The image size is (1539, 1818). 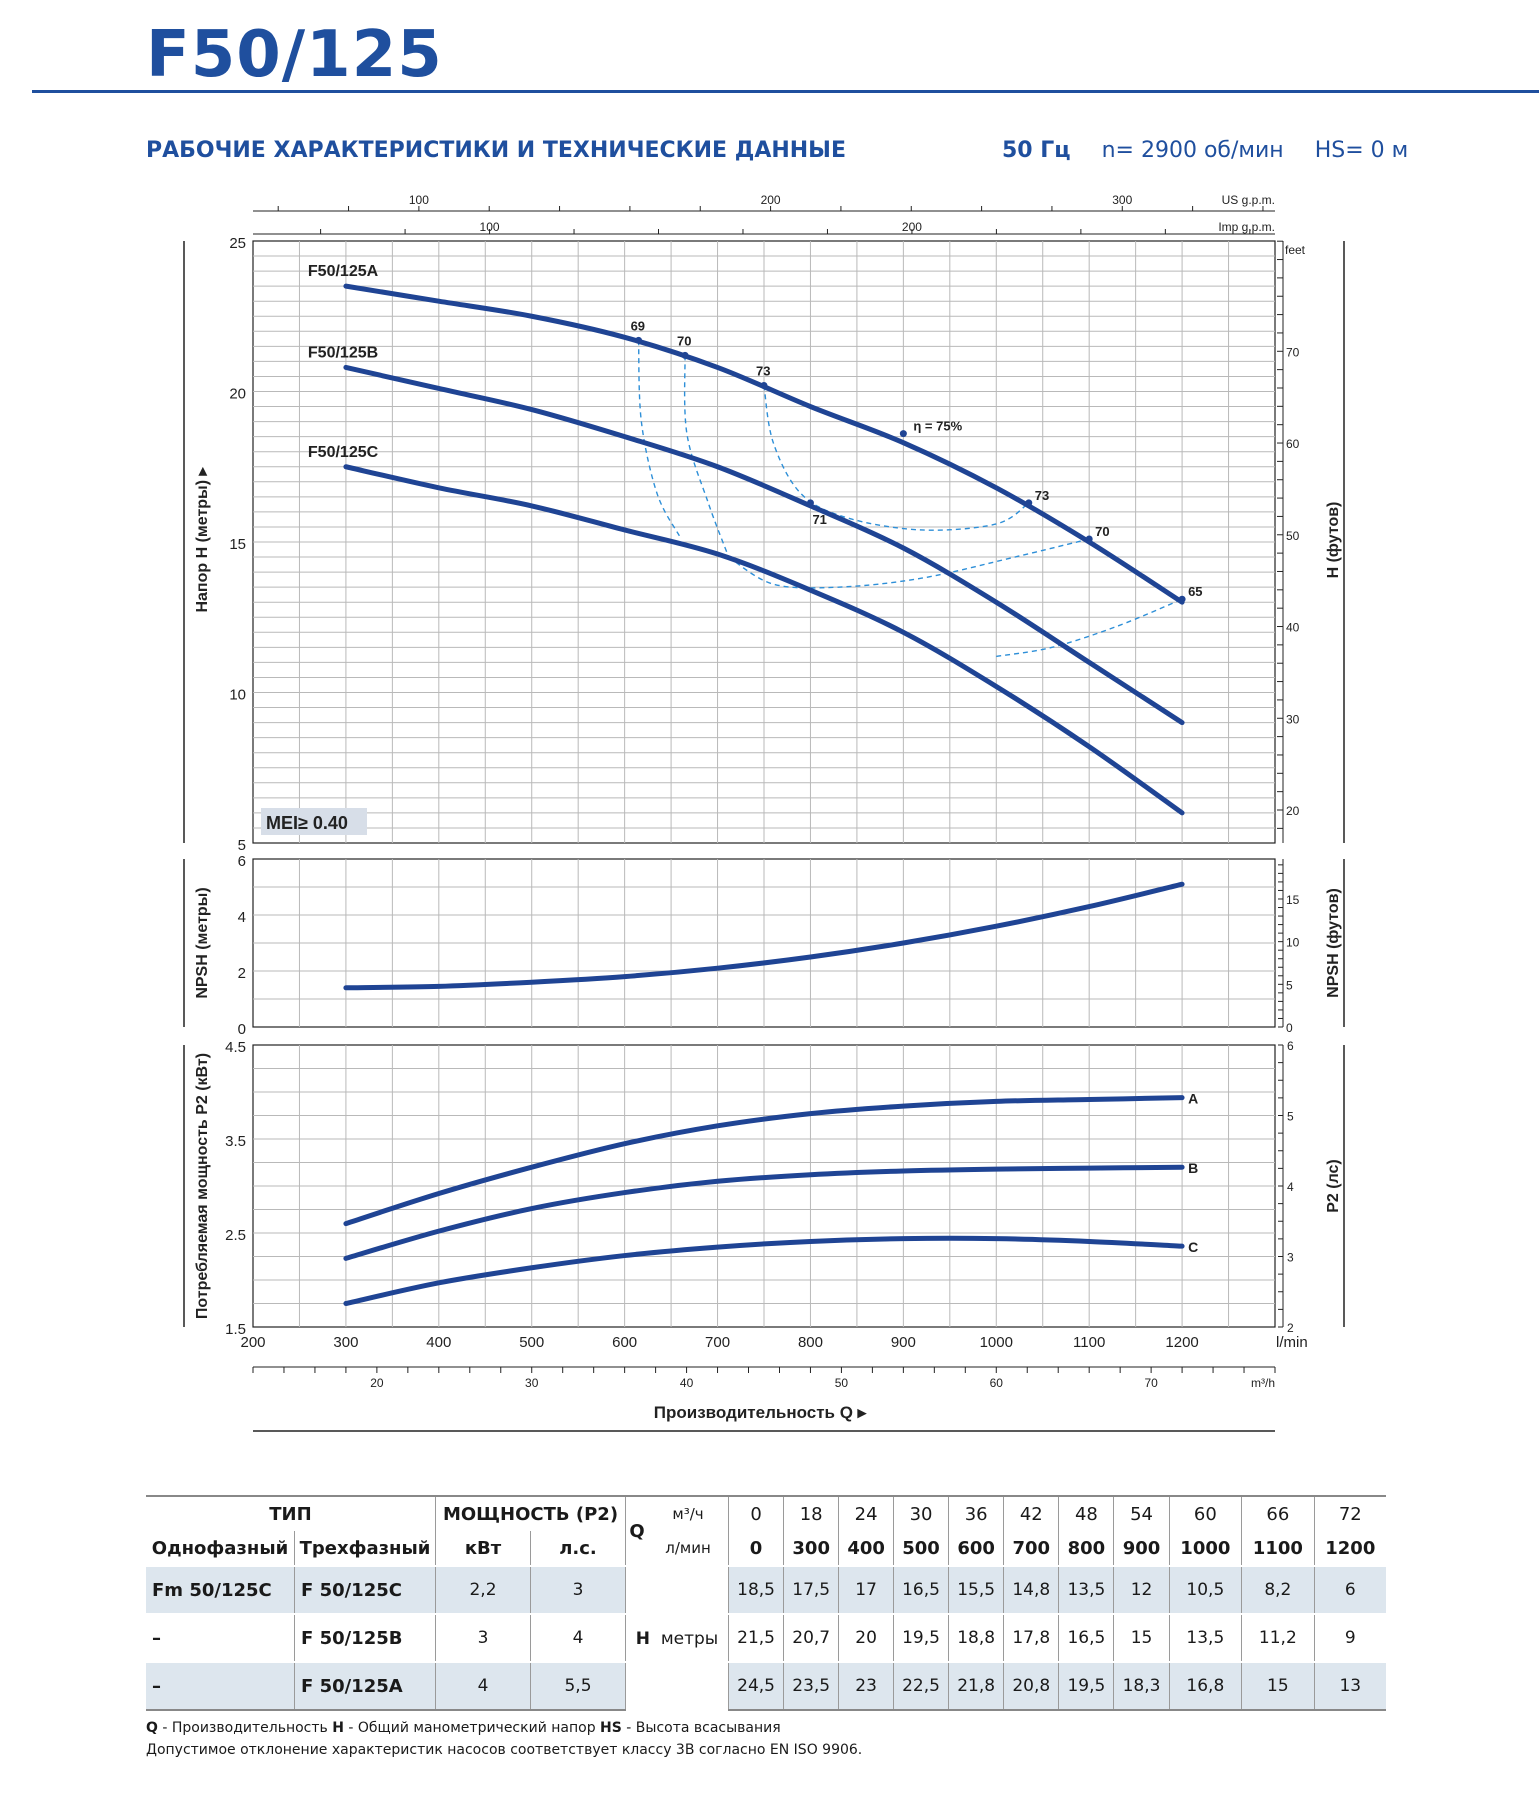 What do you see at coordinates (1293, 536) in the screenshot?
I see `head-y2-tick-label: 50` at bounding box center [1293, 536].